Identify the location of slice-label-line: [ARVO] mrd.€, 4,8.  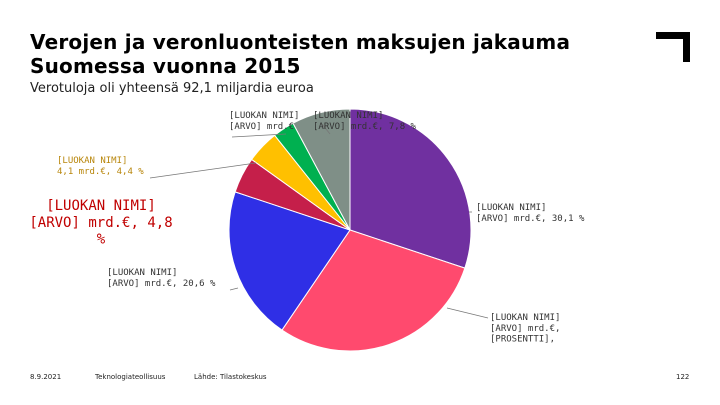
(100, 223).